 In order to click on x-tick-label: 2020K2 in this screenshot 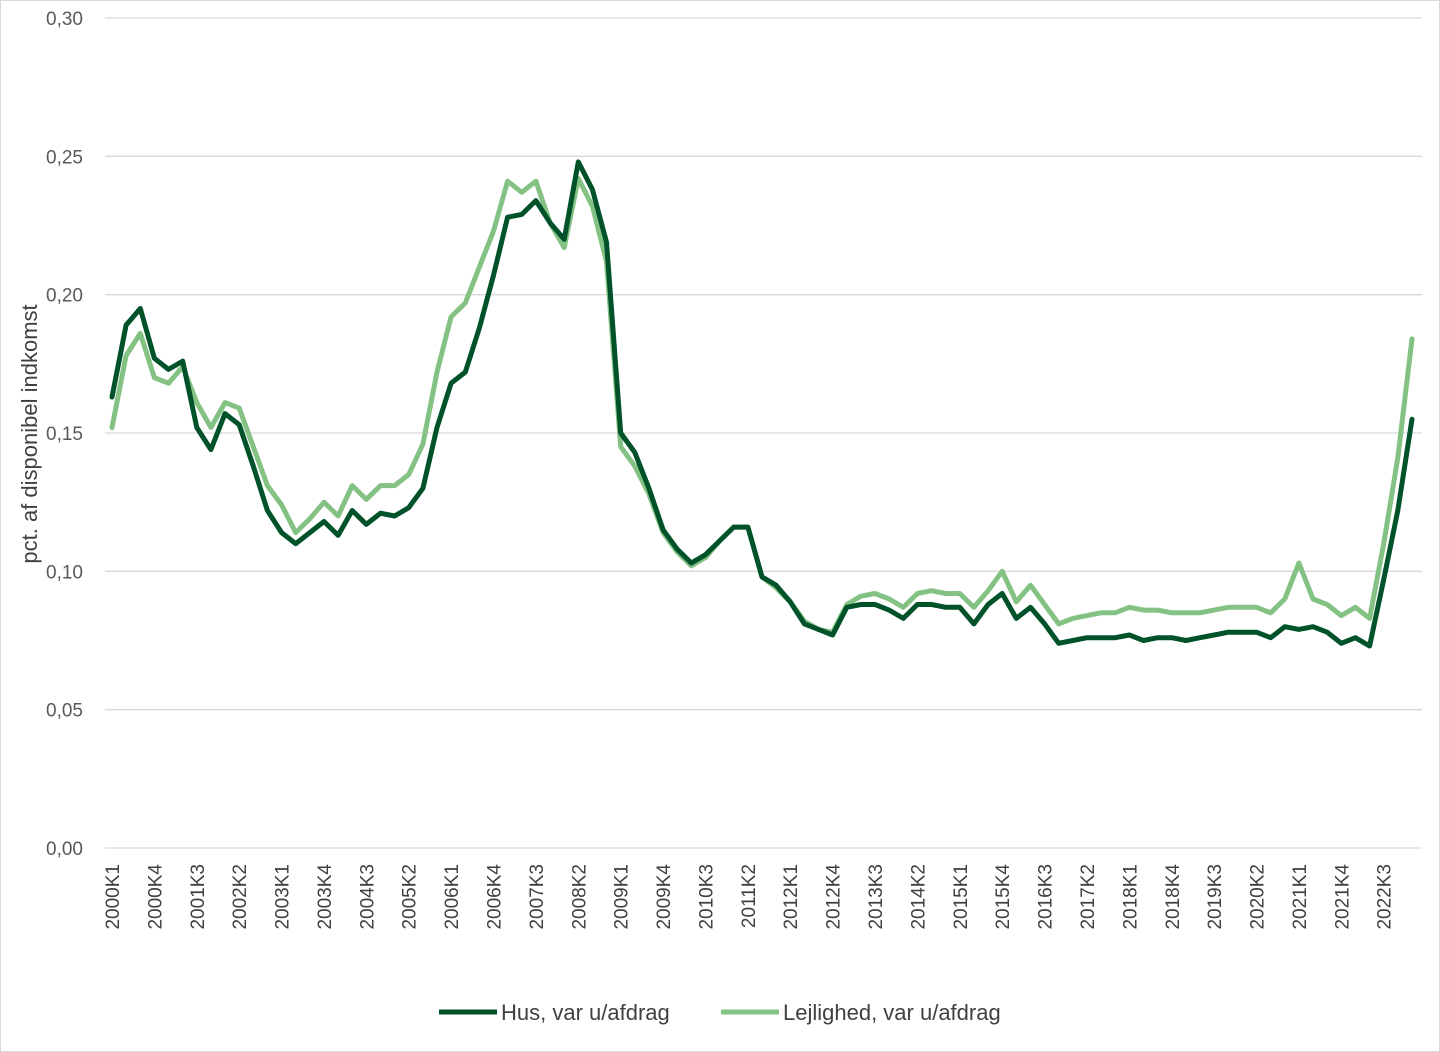, I will do `click(1258, 897)`.